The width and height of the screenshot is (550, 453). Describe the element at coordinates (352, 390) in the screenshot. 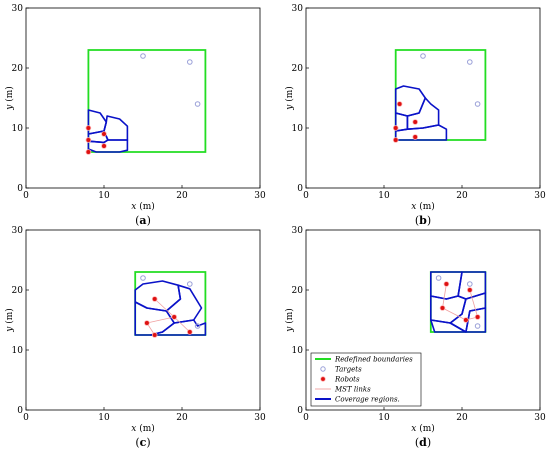

I see `legend-label: MST links` at that location.